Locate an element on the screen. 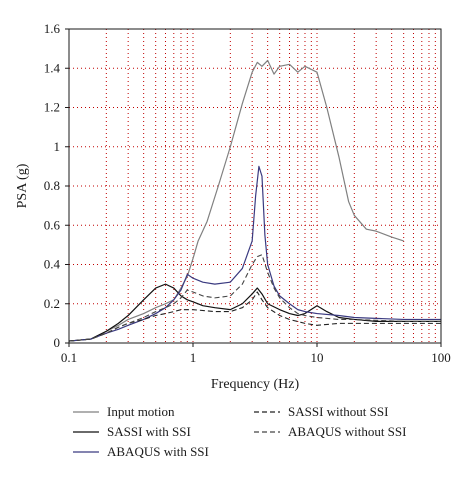  x-axis-title: Frequency (Hz) is located at coordinates (255, 384).